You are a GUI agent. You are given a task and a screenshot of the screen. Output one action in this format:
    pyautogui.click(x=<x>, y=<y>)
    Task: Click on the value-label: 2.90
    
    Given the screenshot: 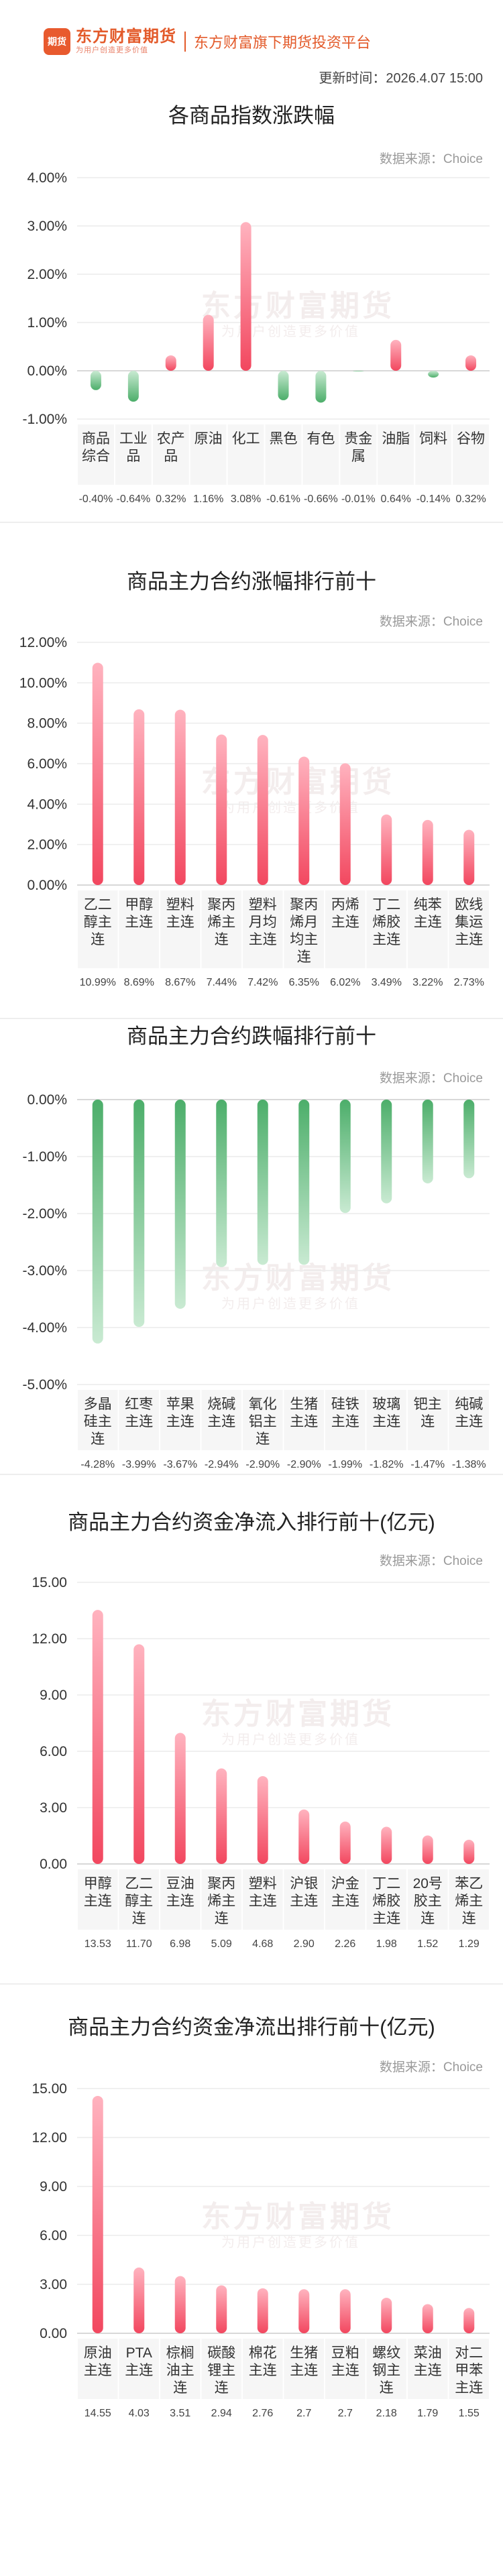 What is the action you would take?
    pyautogui.click(x=304, y=1944)
    